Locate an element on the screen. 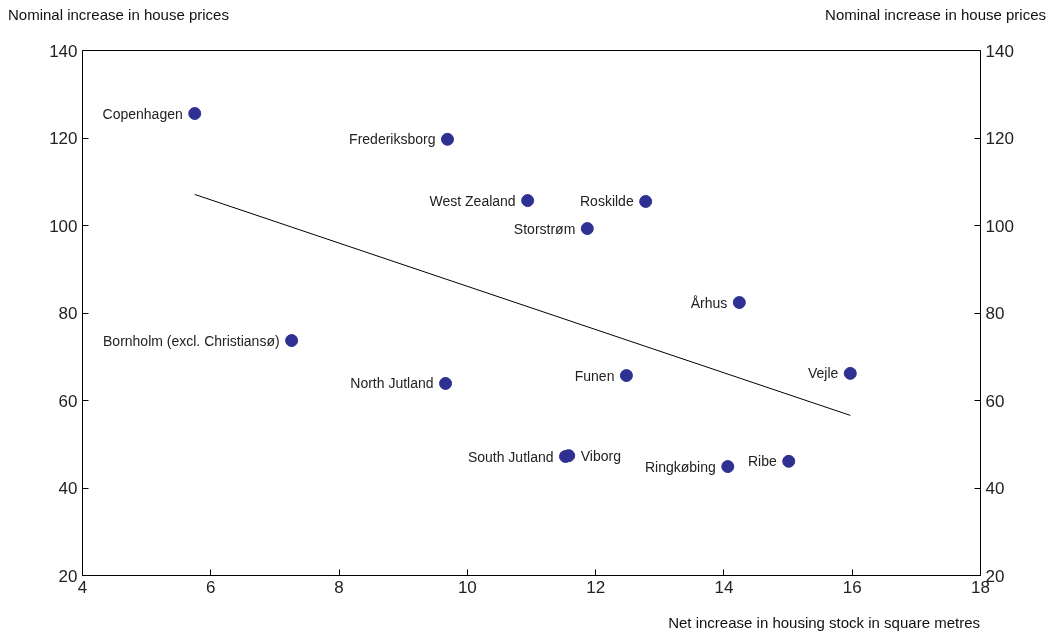  y-axis-title: Nominal increase in house prices is located at coordinates (118, 15).